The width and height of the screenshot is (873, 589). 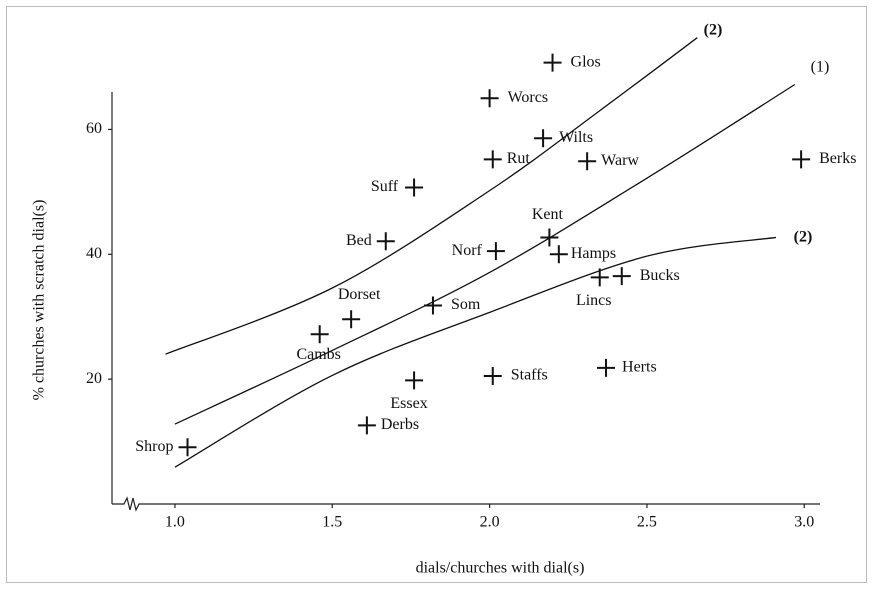 What do you see at coordinates (408, 403) in the screenshot?
I see `point-label: Essex` at bounding box center [408, 403].